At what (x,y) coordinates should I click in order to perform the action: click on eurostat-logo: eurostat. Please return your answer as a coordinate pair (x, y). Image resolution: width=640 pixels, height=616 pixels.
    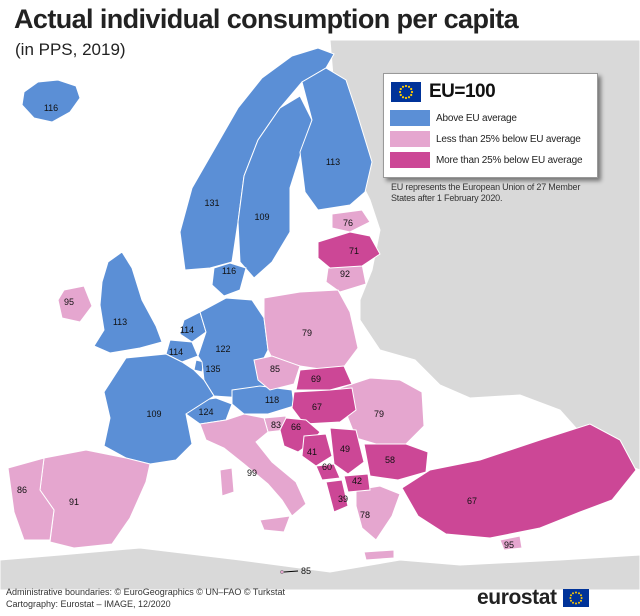
    Looking at the image, I should click on (533, 598).